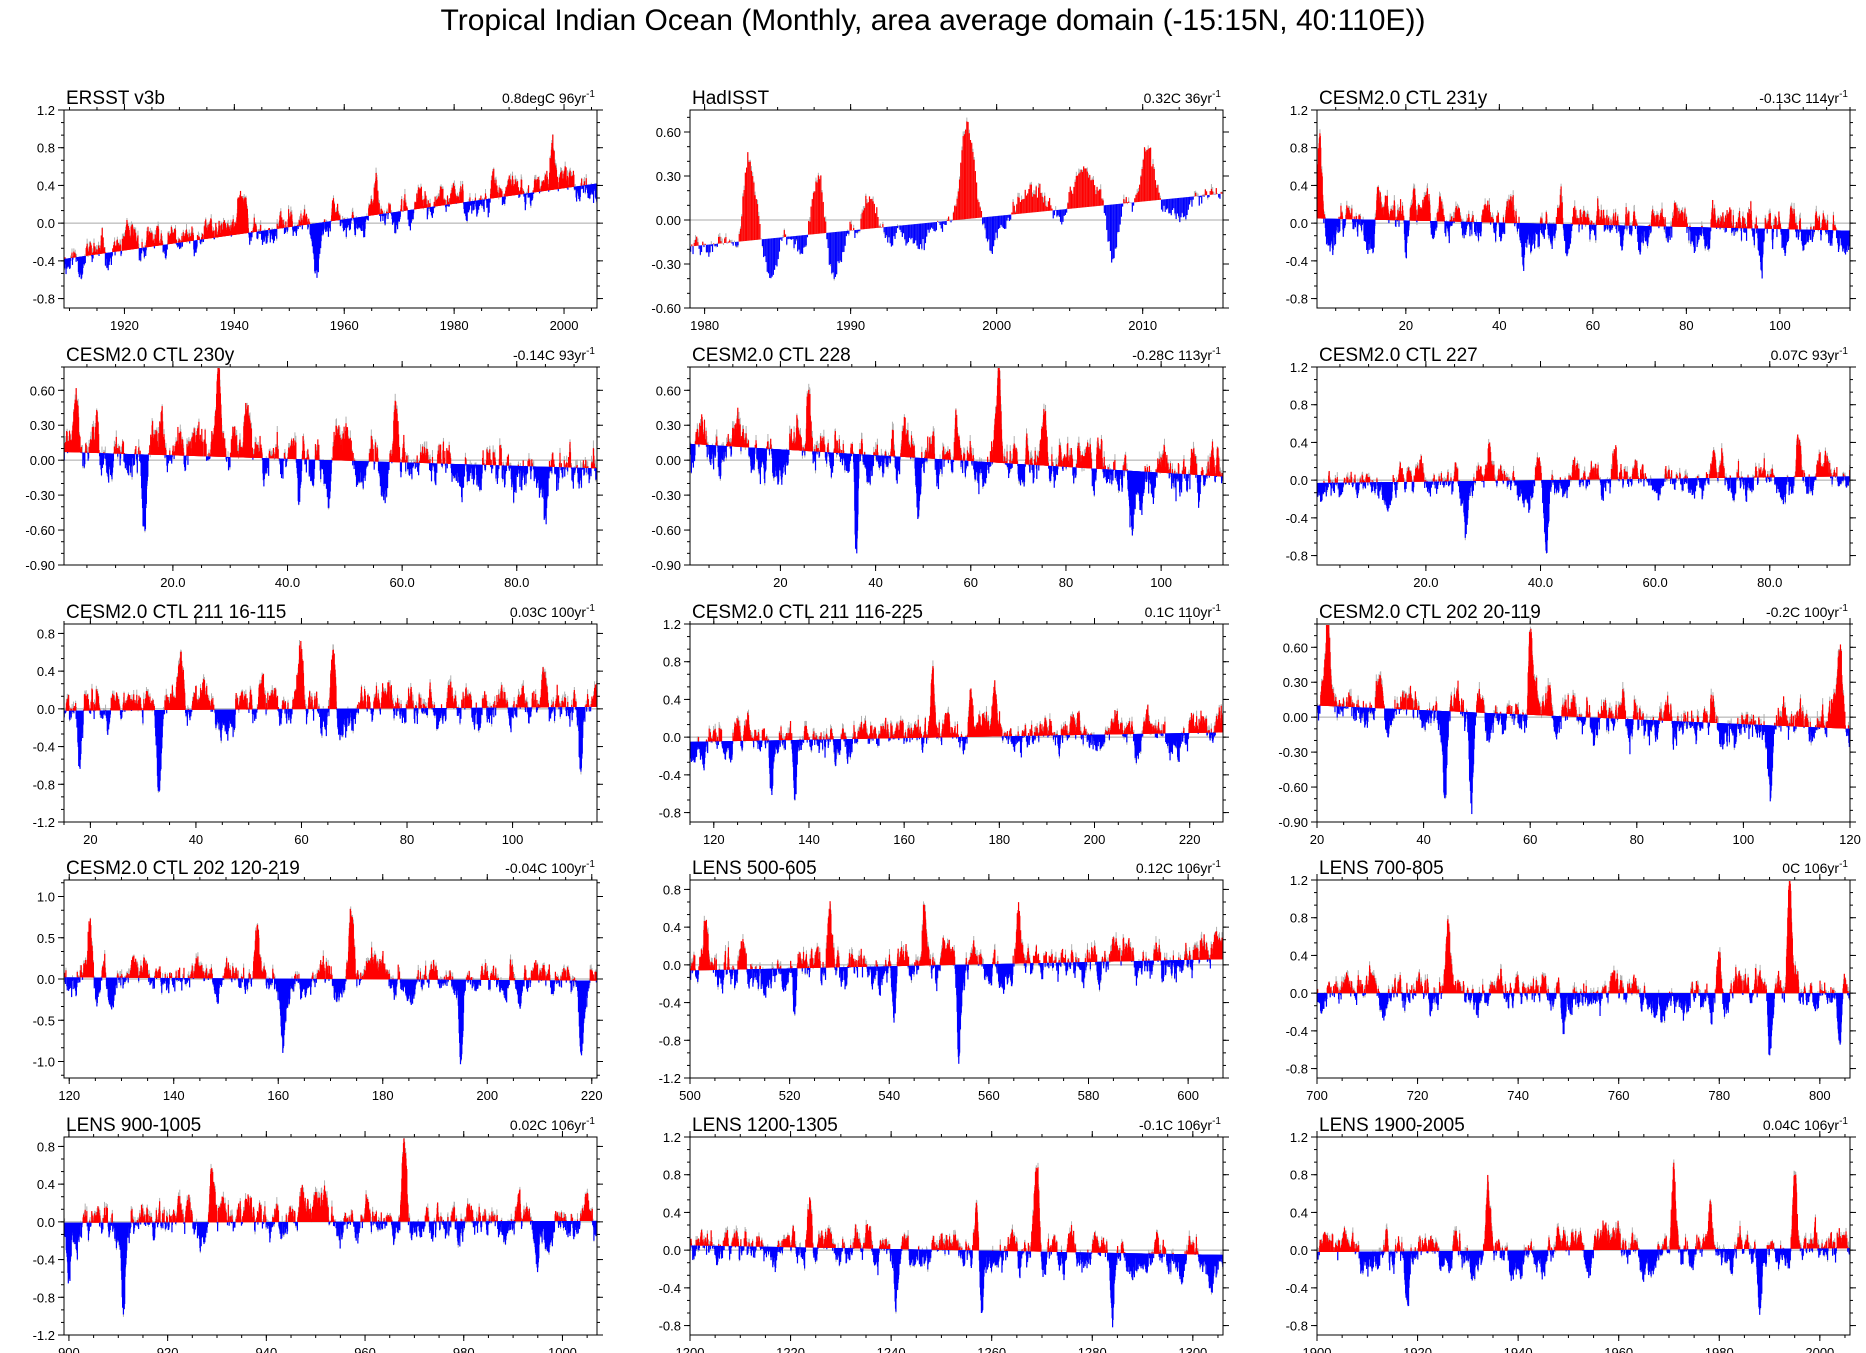  Describe the element at coordinates (234, 325) in the screenshot. I see `x-tick-label: 1940` at that location.